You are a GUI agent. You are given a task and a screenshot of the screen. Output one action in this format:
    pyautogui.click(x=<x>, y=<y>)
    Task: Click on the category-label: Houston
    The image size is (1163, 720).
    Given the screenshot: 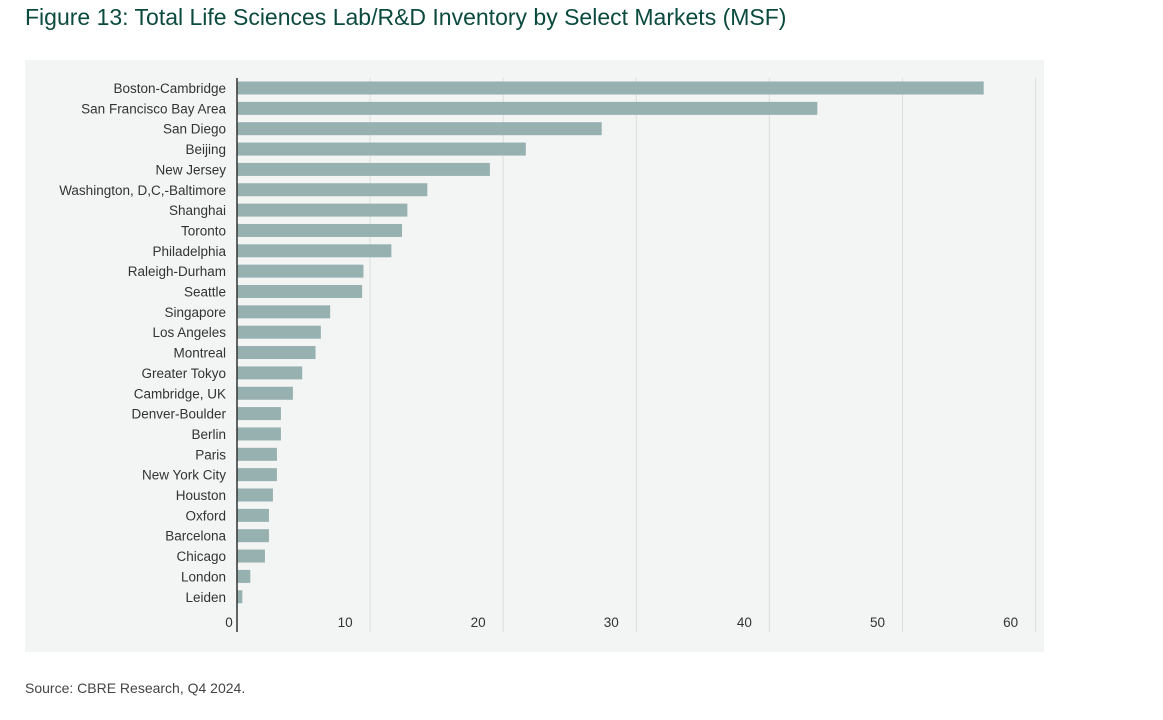 What is the action you would take?
    pyautogui.click(x=201, y=495)
    